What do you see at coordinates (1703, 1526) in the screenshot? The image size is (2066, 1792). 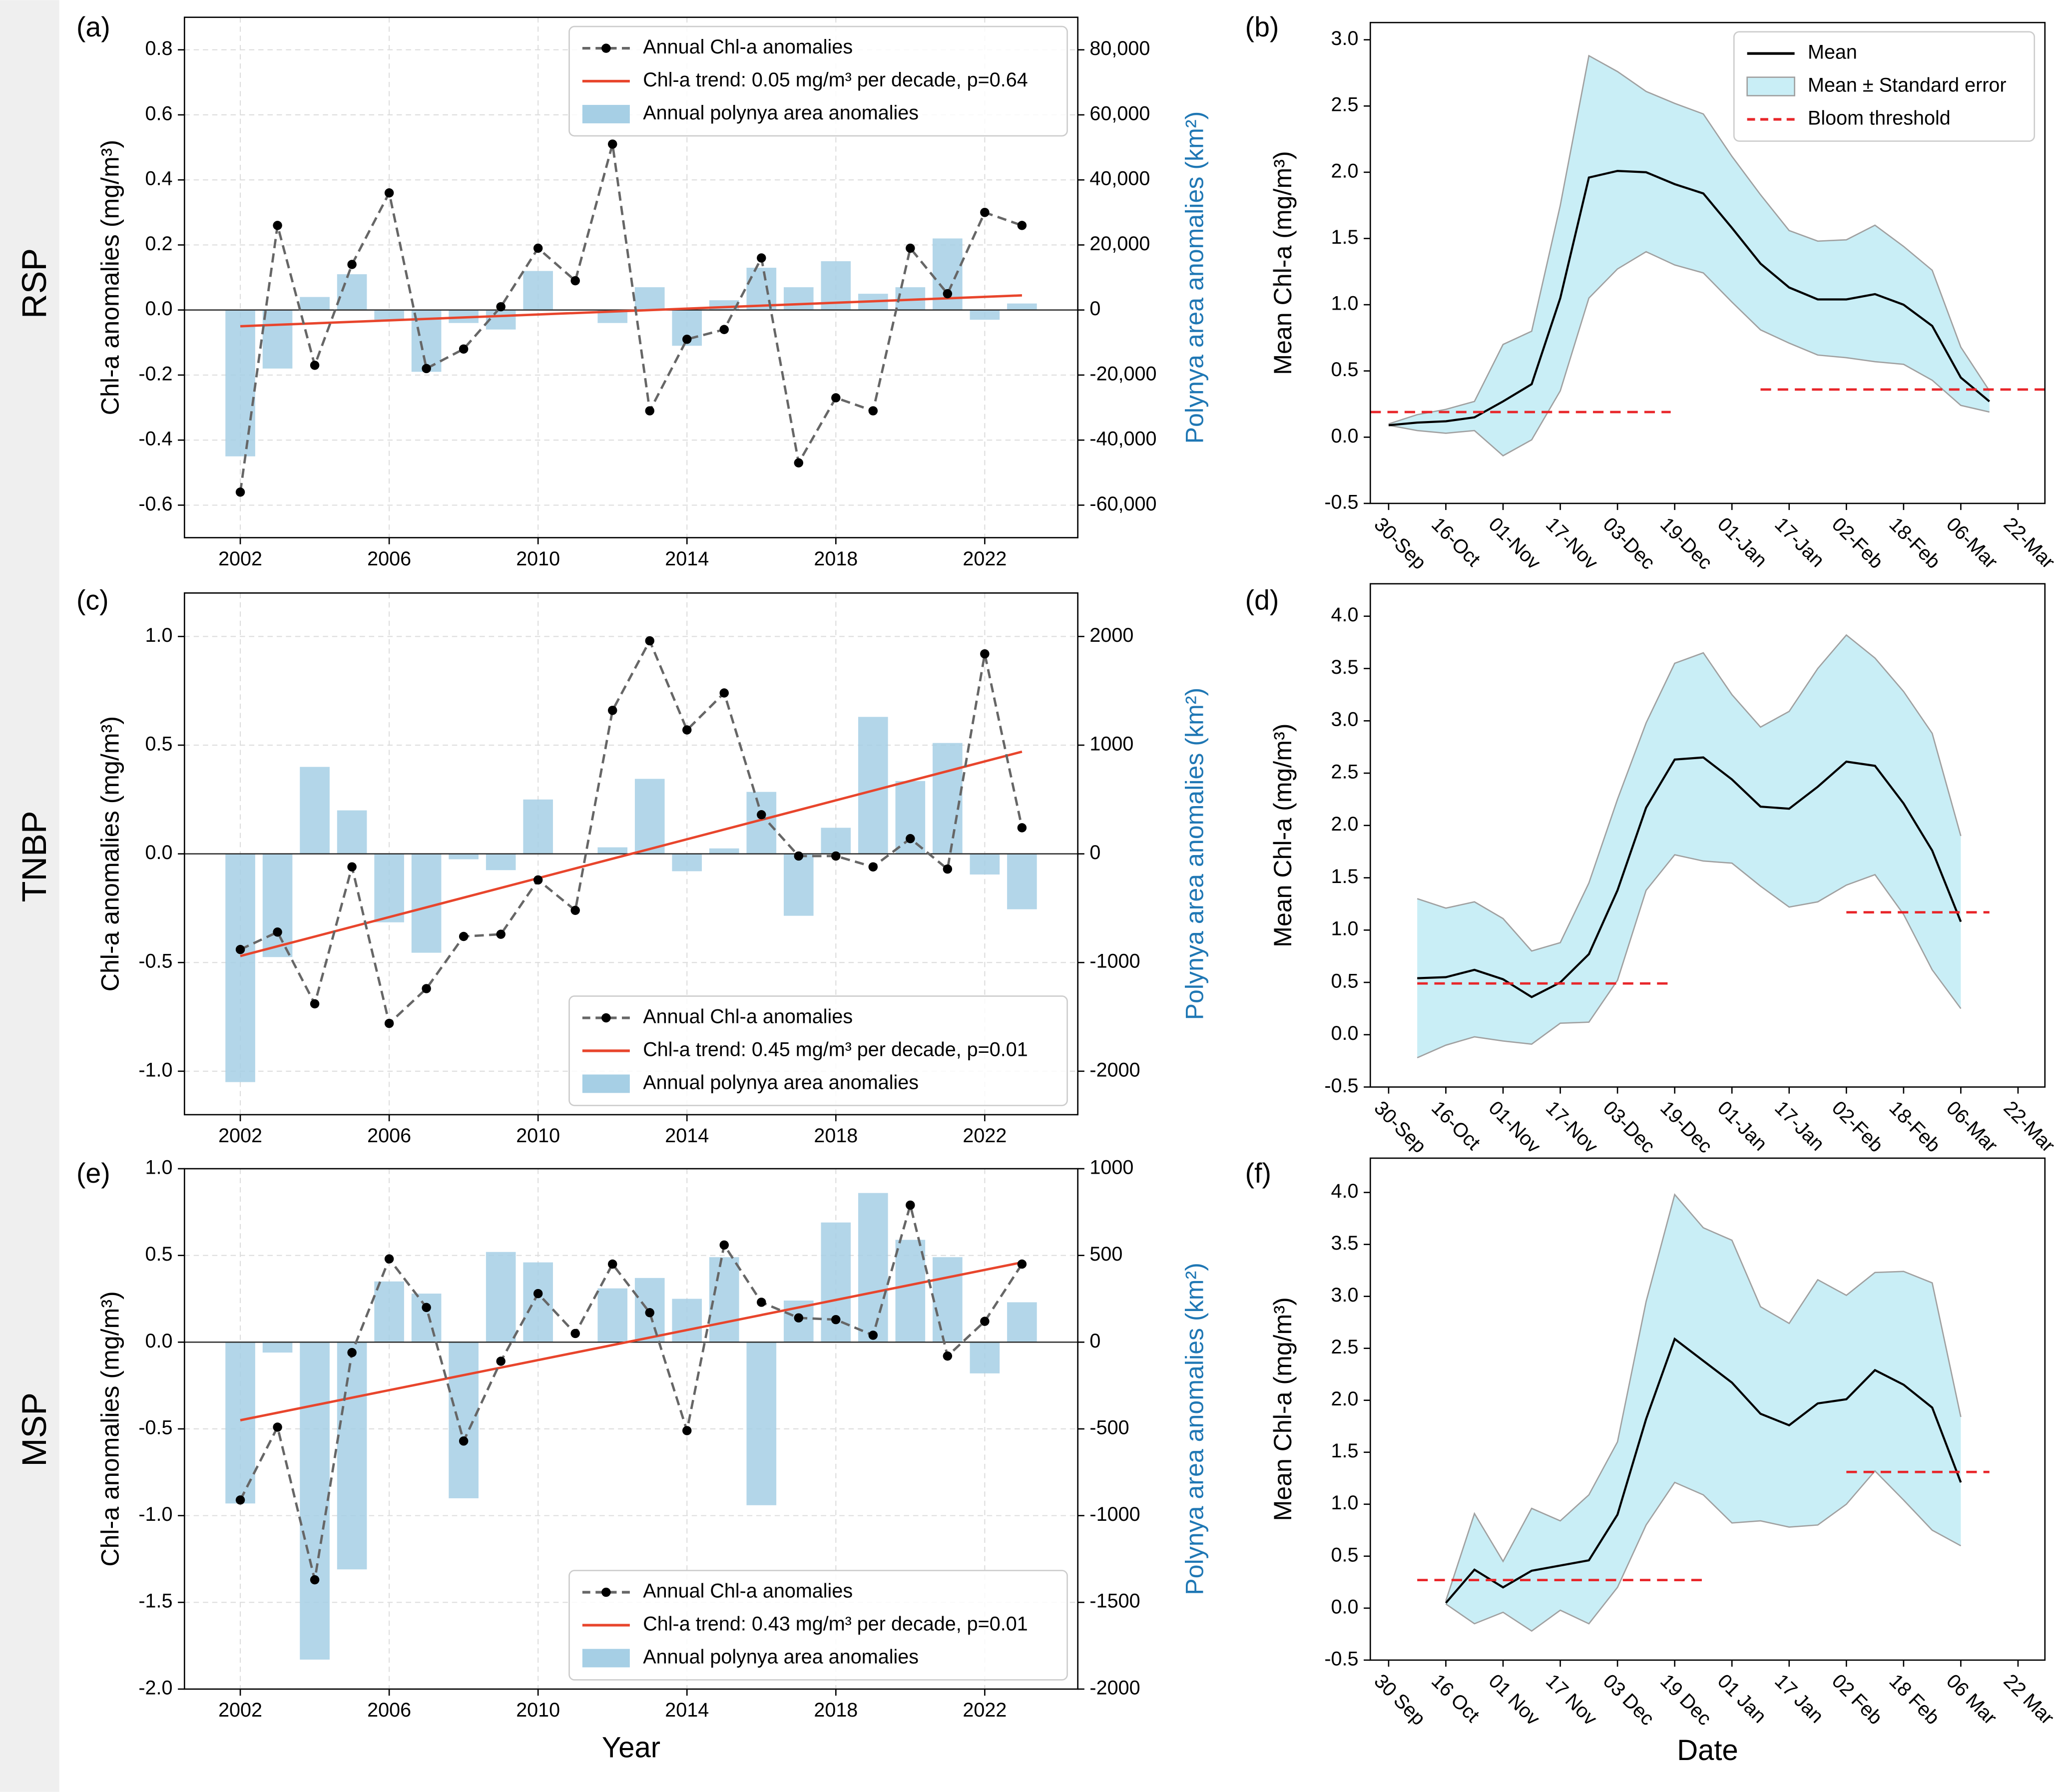 I see `threshold-line` at bounding box center [1703, 1526].